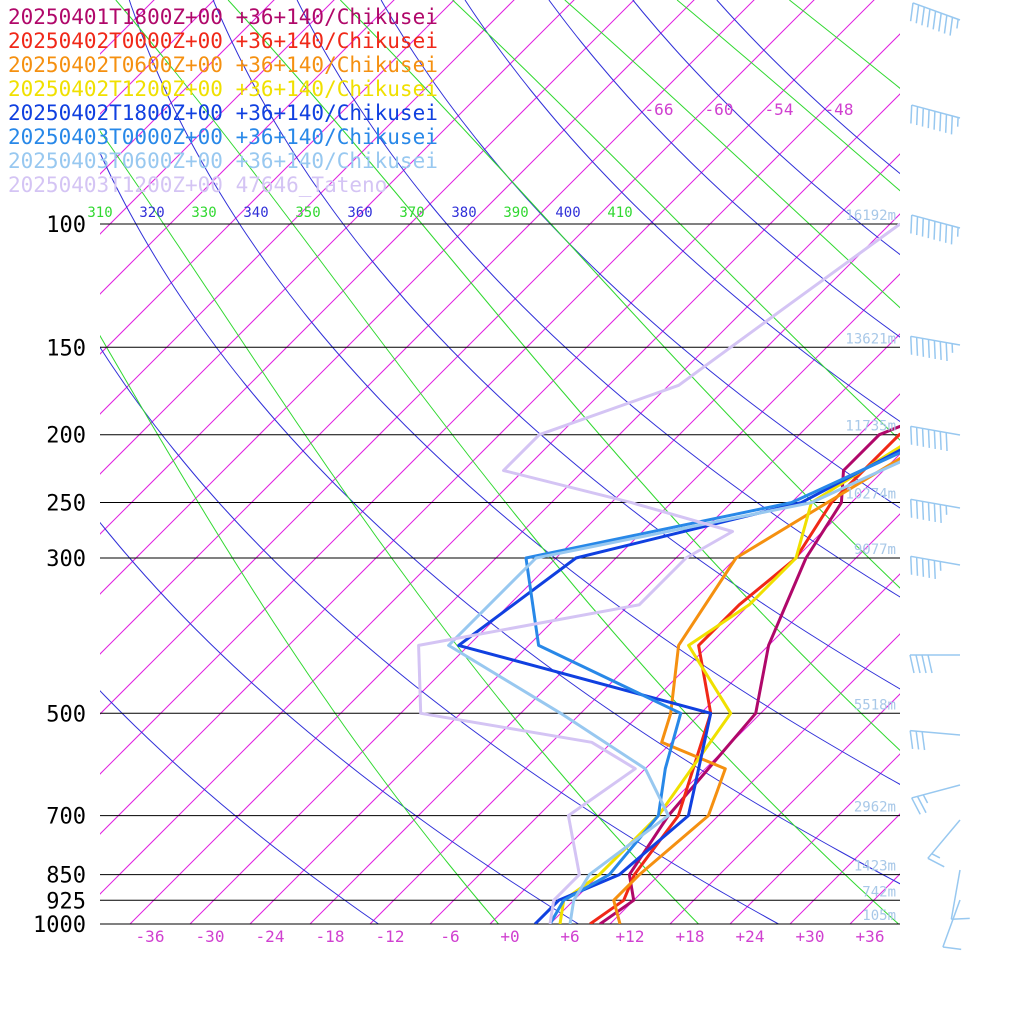  I want to click on theta-label: 410, so click(619, 213).